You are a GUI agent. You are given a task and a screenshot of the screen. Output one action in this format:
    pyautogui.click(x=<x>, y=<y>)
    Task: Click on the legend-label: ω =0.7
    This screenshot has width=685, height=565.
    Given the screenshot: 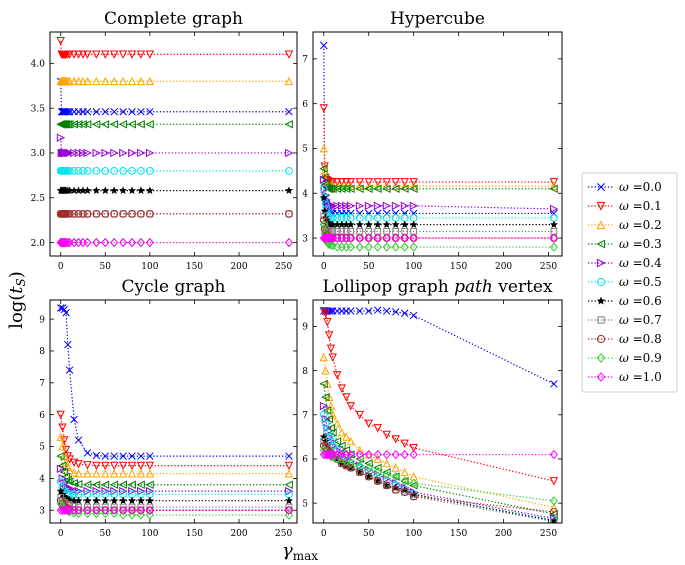 What is the action you would take?
    pyautogui.click(x=640, y=320)
    